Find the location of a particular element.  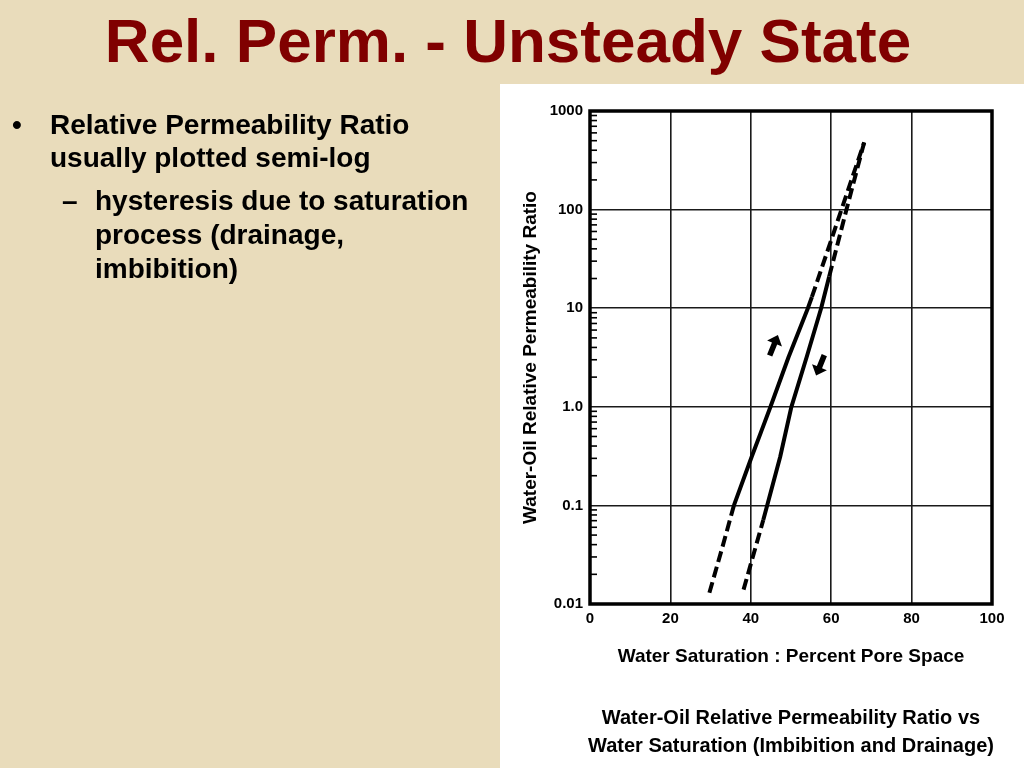

y-tick-label: 0.1 is located at coordinates (572, 504).